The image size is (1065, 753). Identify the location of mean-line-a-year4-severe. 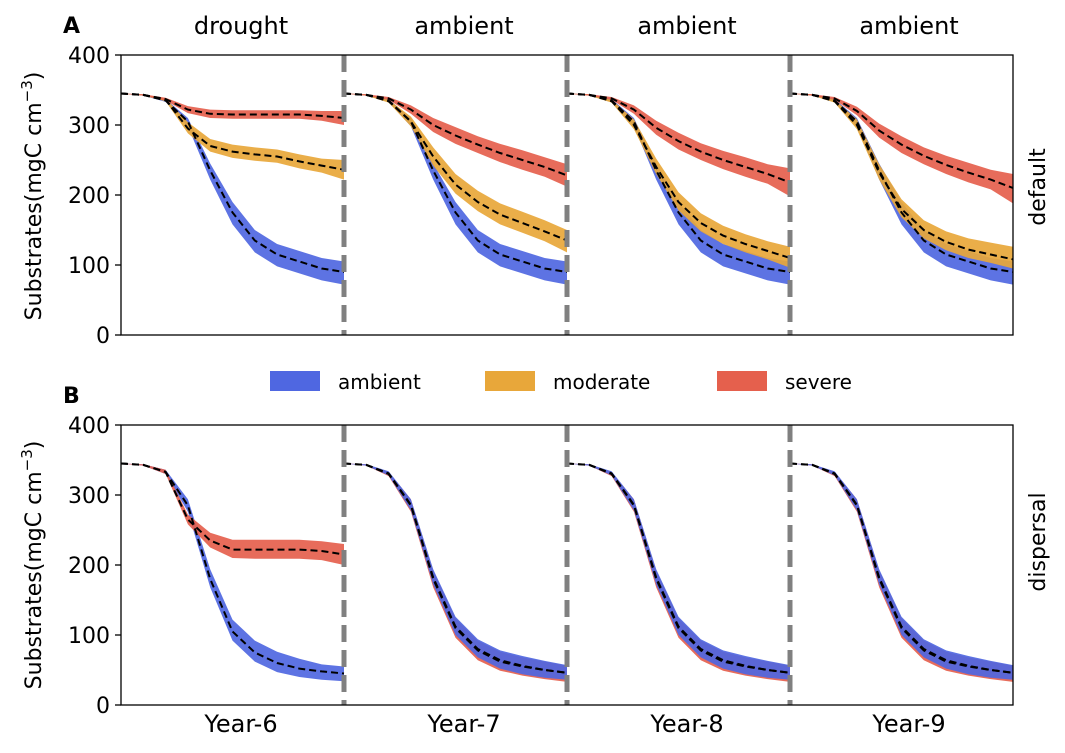
(901, 140).